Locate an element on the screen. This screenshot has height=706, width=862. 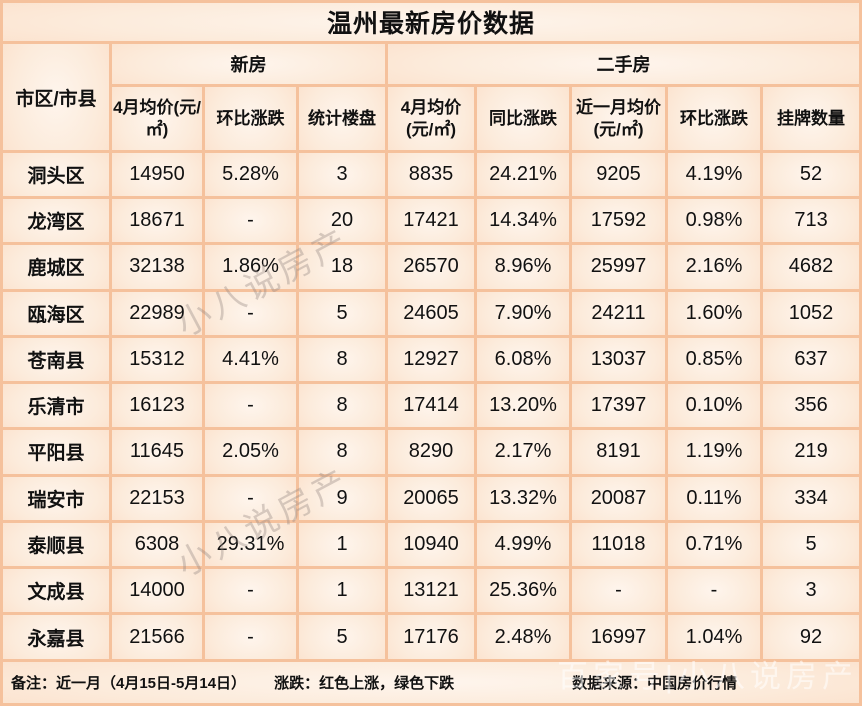
value-cell: 8835 is located at coordinates (431, 174).